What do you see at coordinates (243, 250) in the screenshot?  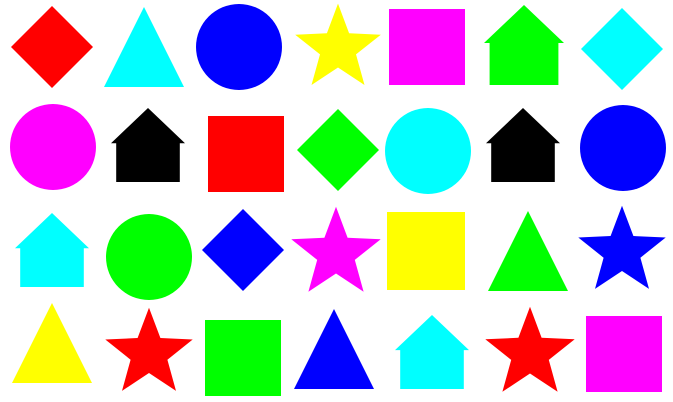 I see `blue-diamond-shape` at bounding box center [243, 250].